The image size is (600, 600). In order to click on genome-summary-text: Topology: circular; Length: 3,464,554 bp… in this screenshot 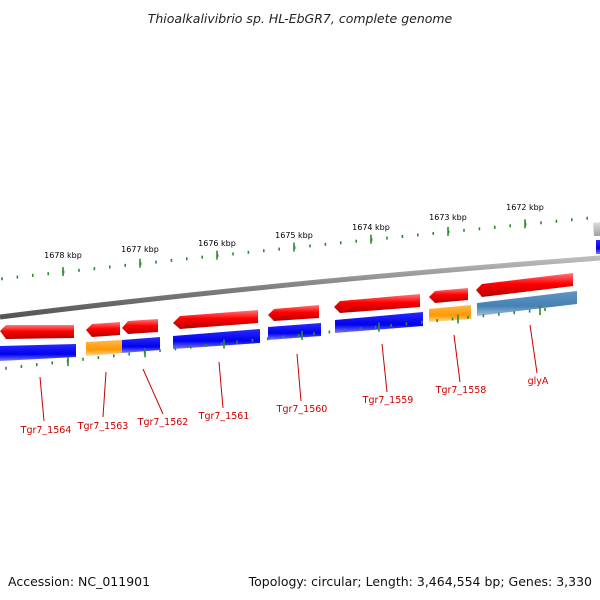, I will do `click(420, 581)`.